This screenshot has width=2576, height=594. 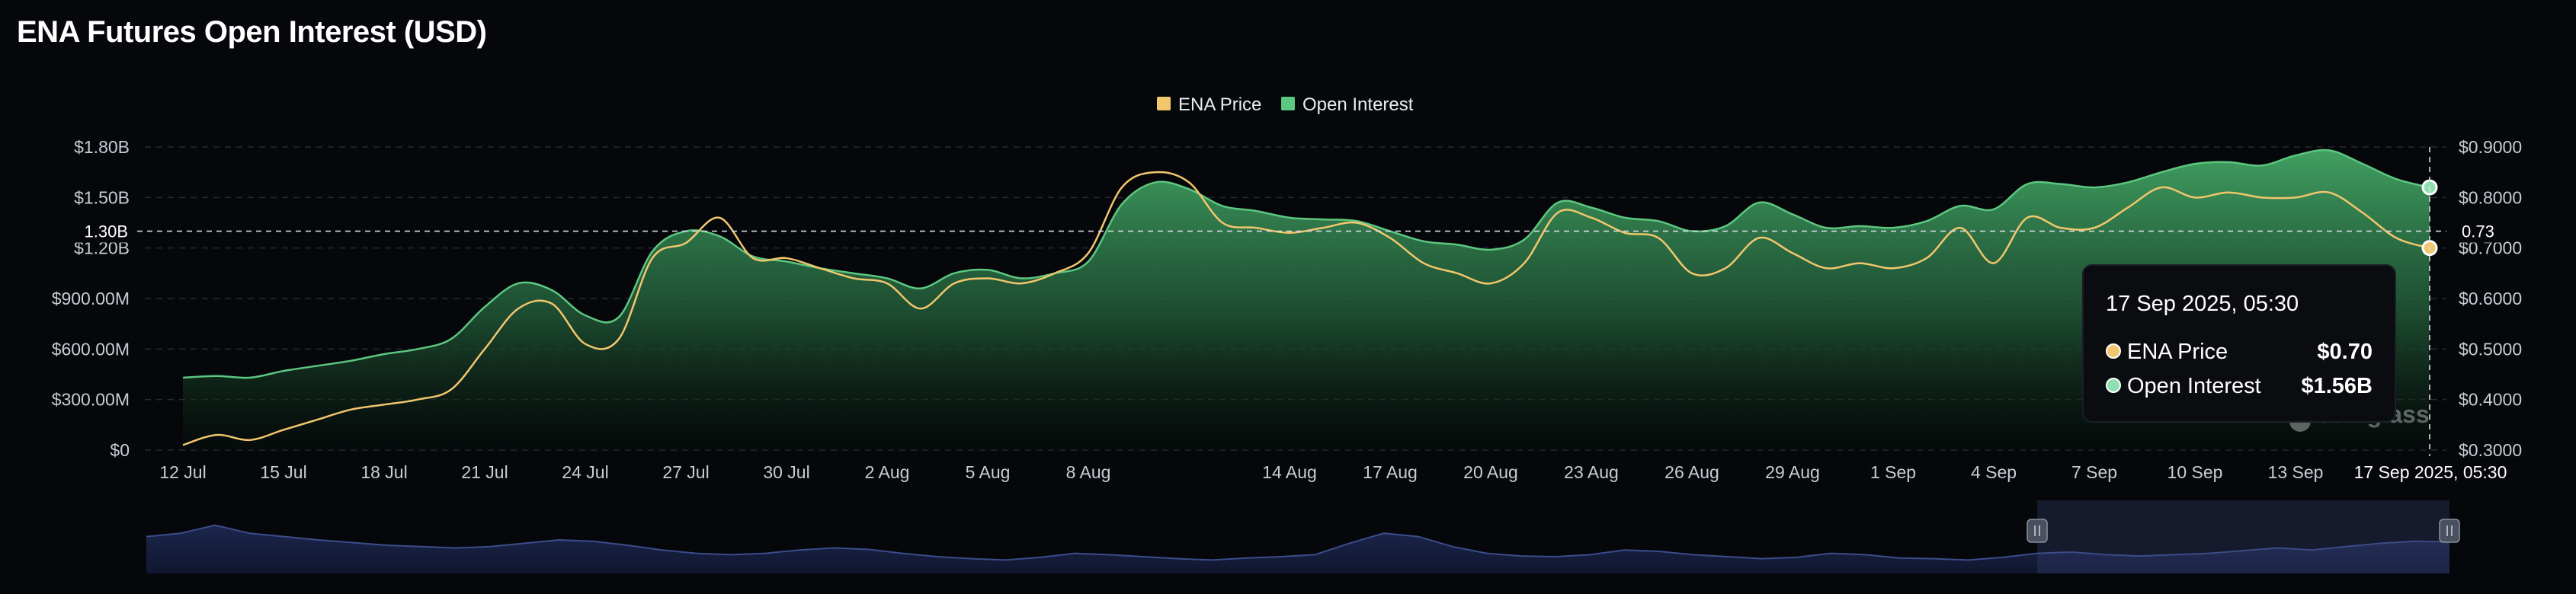 I want to click on tooltip-dot-open-interest, so click(x=2113, y=385).